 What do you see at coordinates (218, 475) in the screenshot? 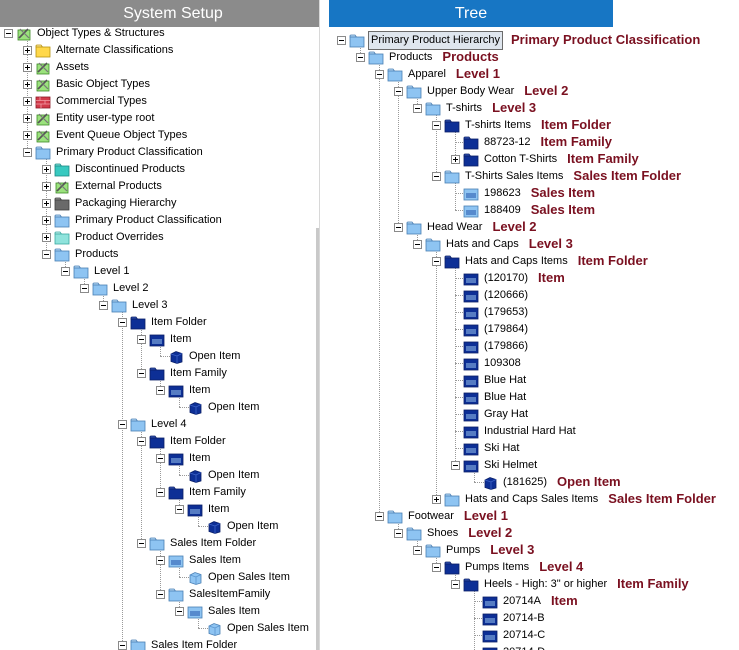
I see `tree-node: Open Item` at bounding box center [218, 475].